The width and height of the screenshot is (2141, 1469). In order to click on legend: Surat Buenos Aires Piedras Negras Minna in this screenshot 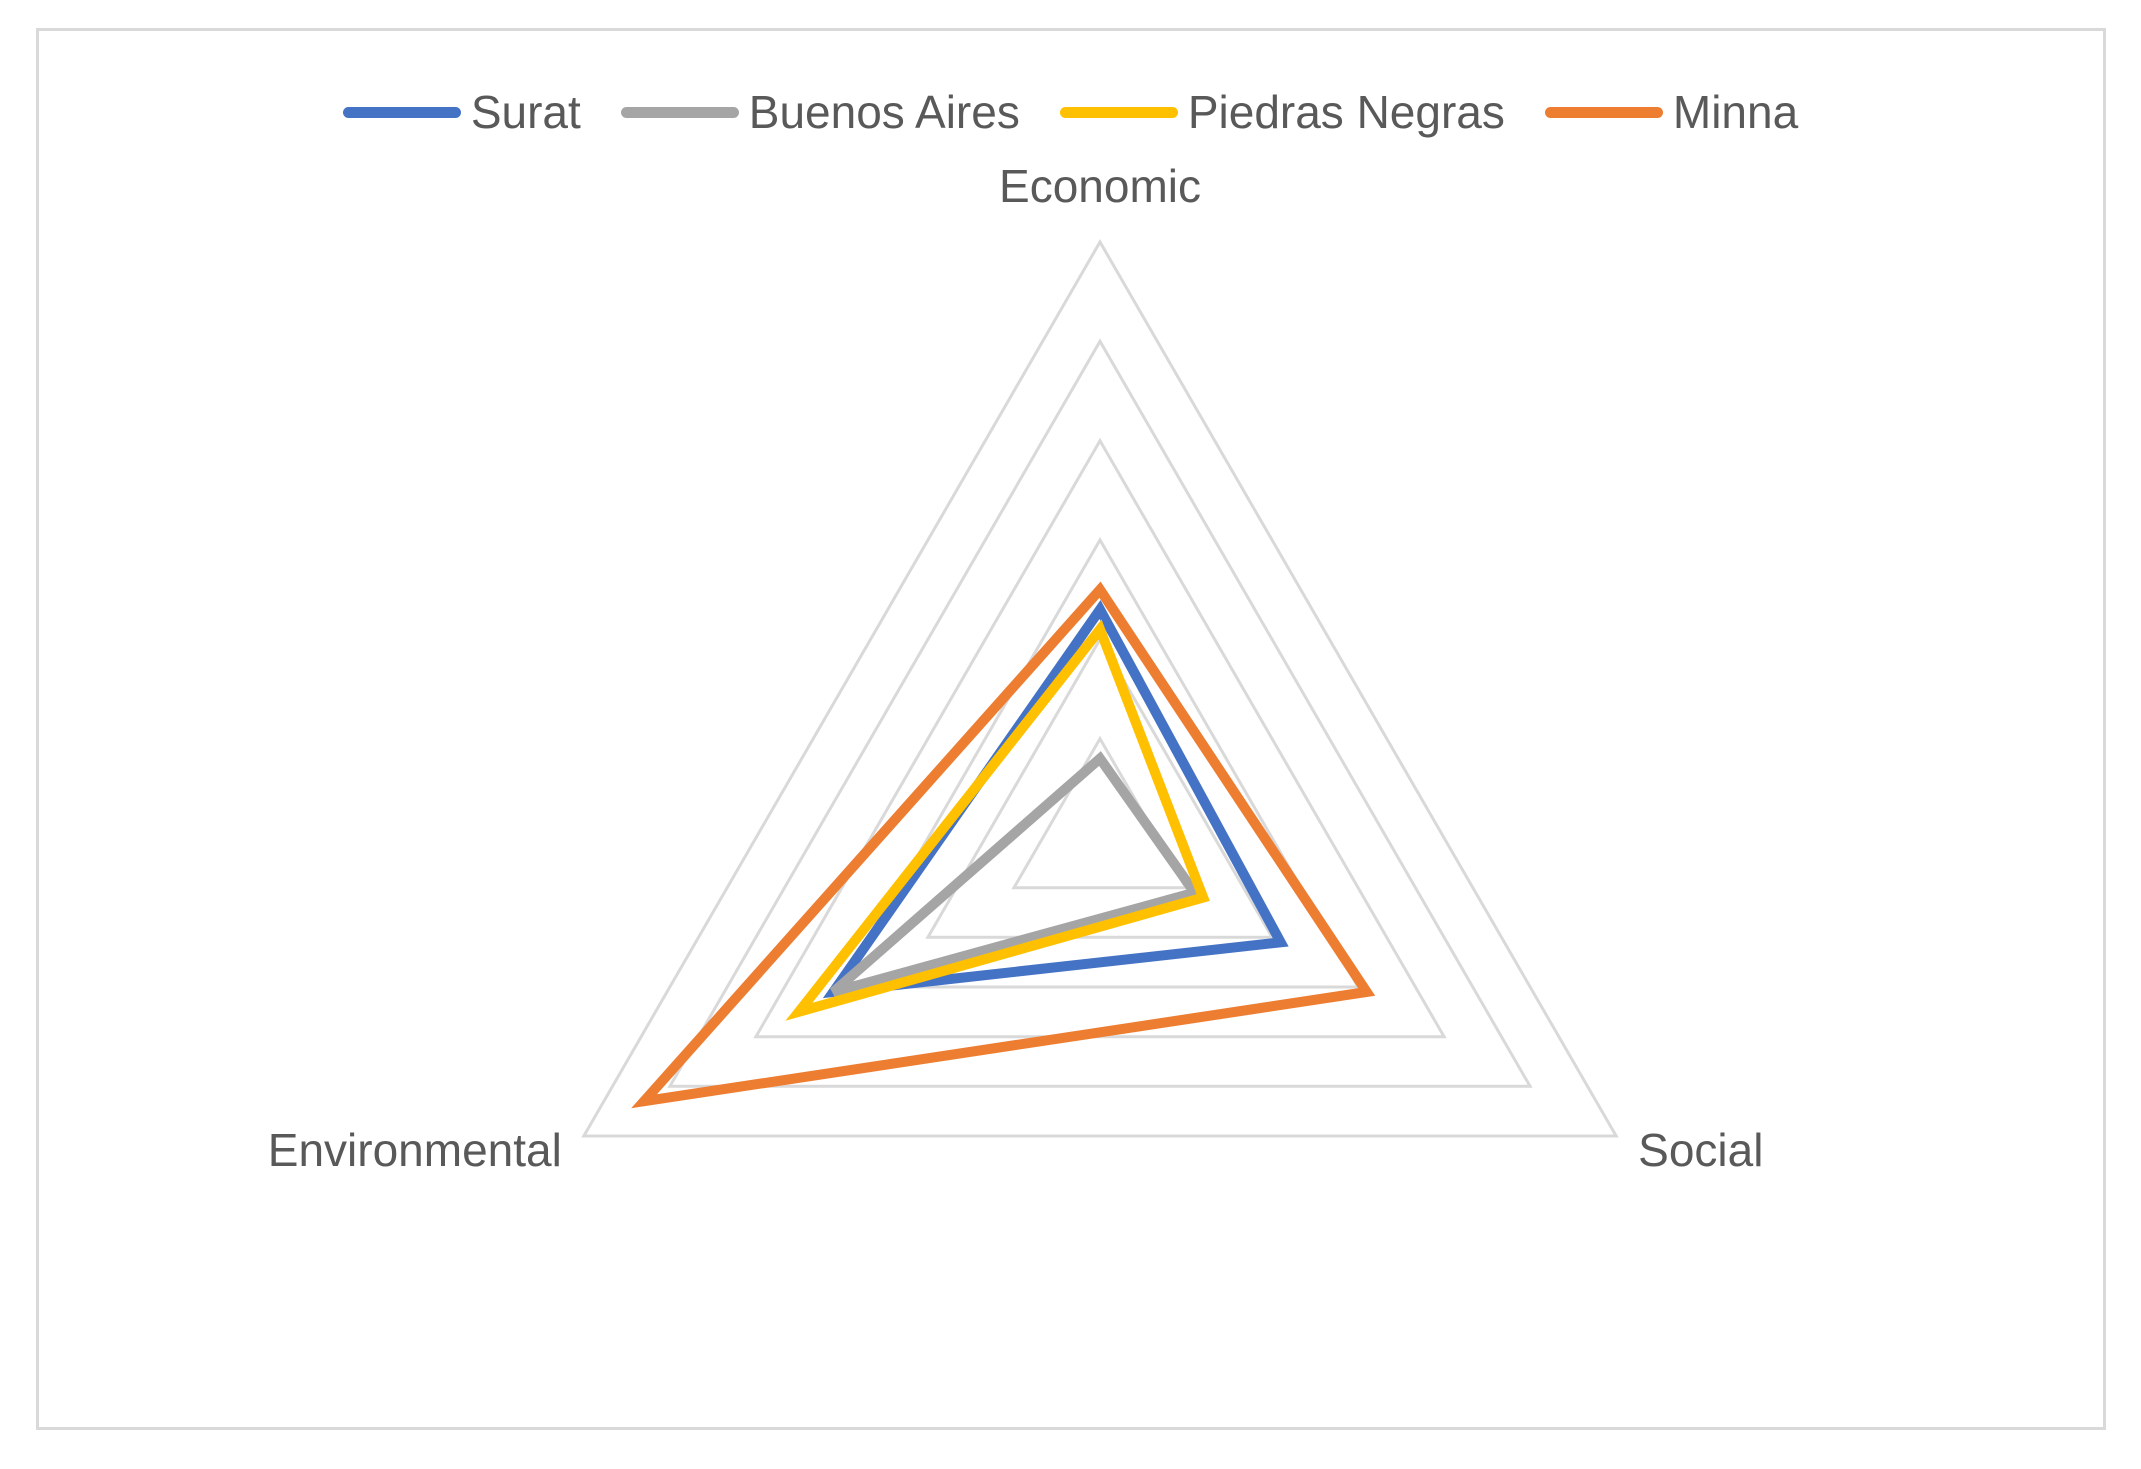, I will do `click(1070, 112)`.